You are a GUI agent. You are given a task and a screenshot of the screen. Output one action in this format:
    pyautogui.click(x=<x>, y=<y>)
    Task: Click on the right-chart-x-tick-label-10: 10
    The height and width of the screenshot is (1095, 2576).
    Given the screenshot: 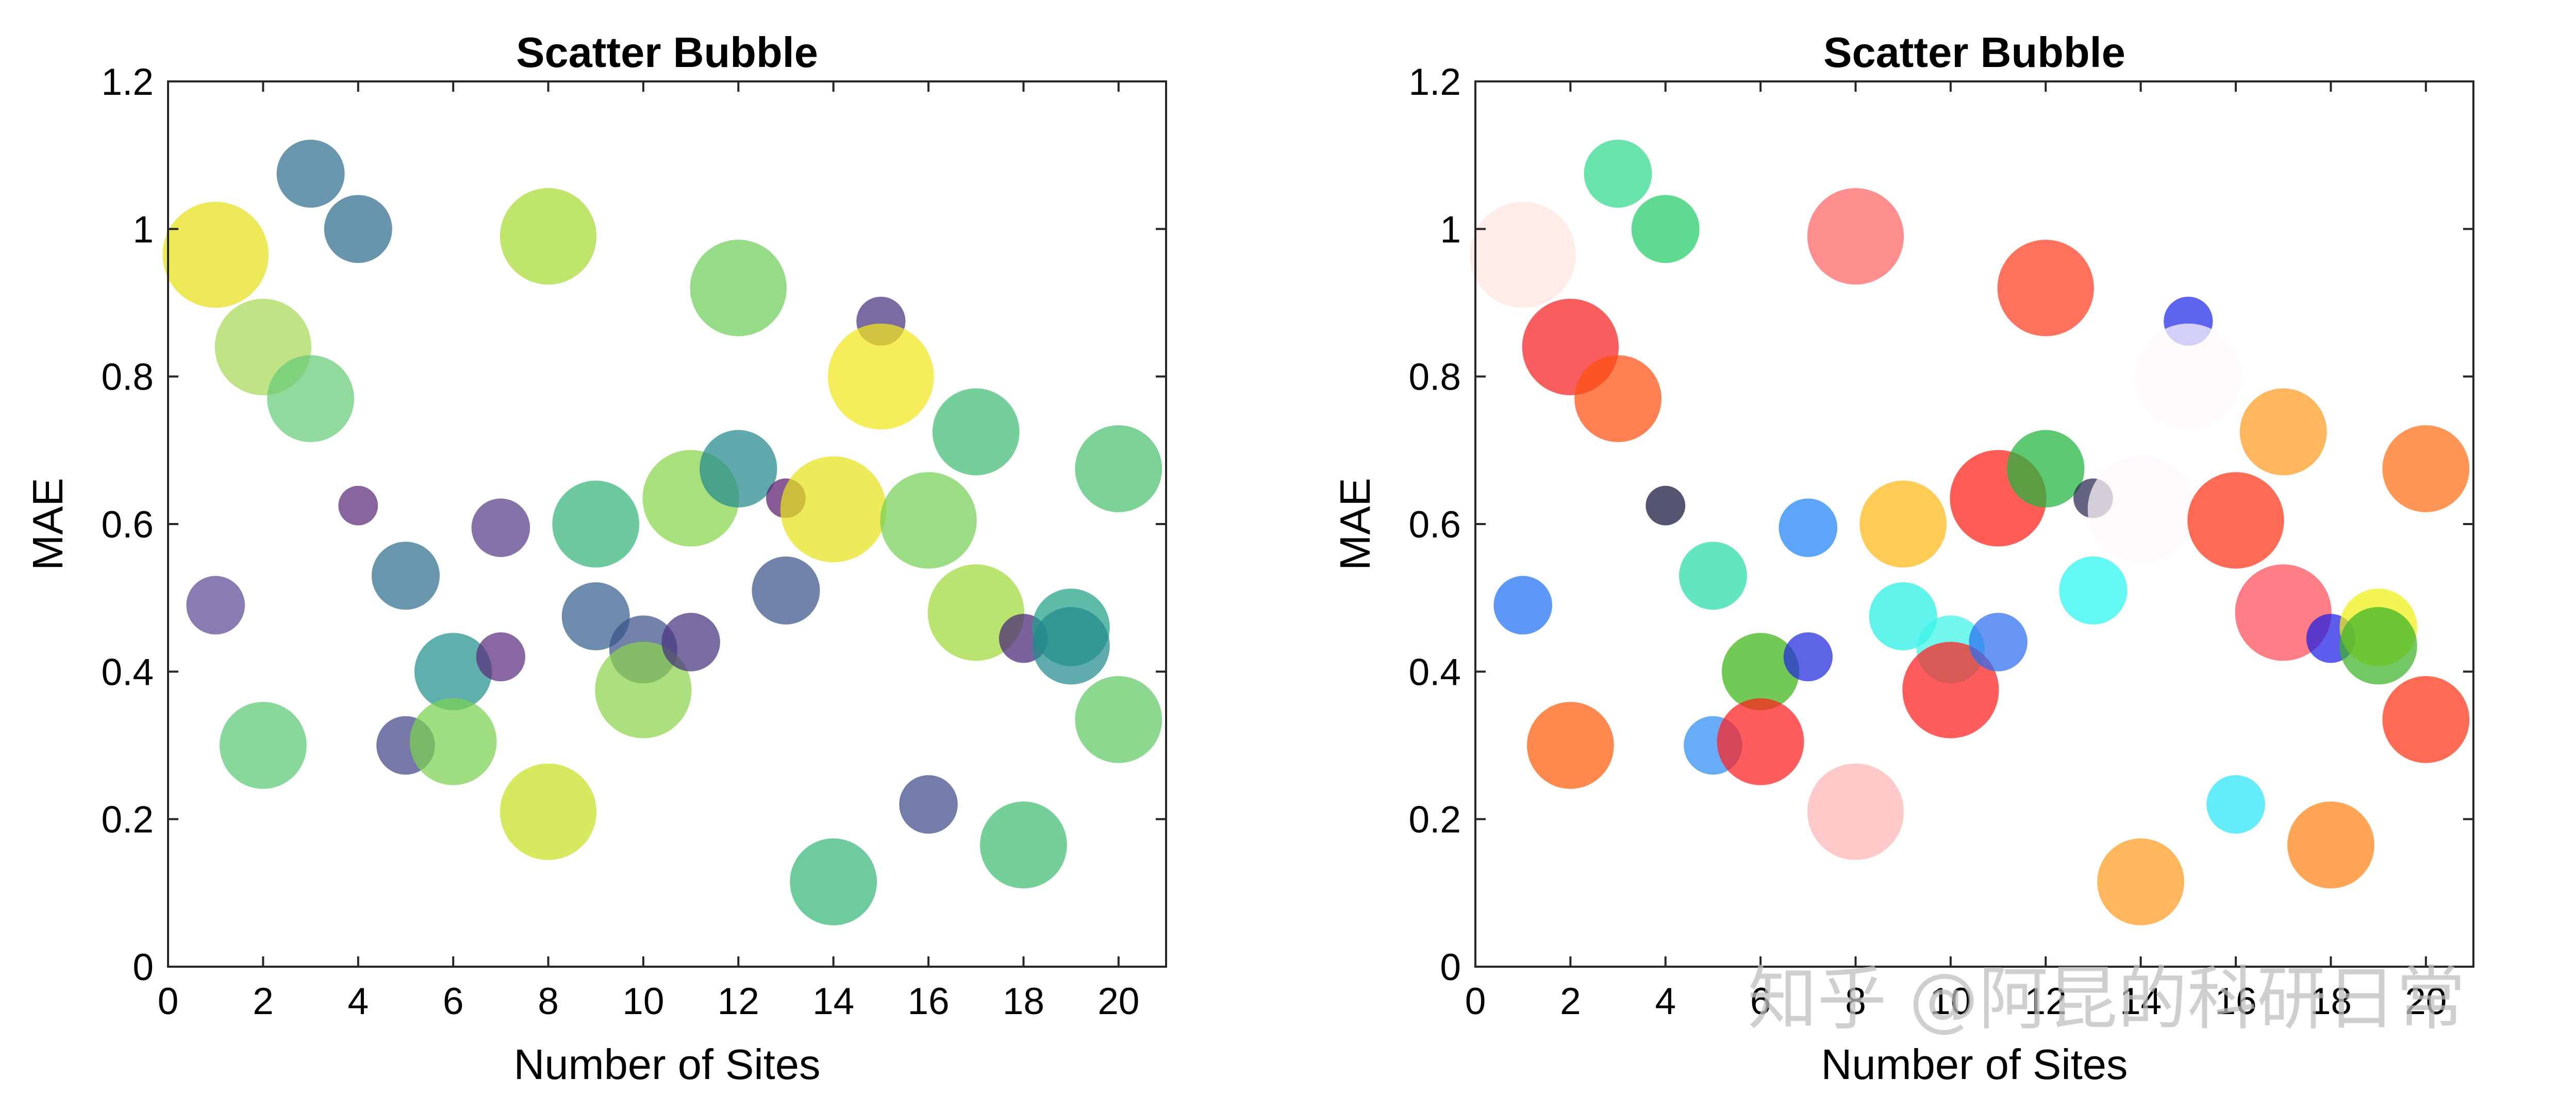 What is the action you would take?
    pyautogui.click(x=1951, y=1001)
    